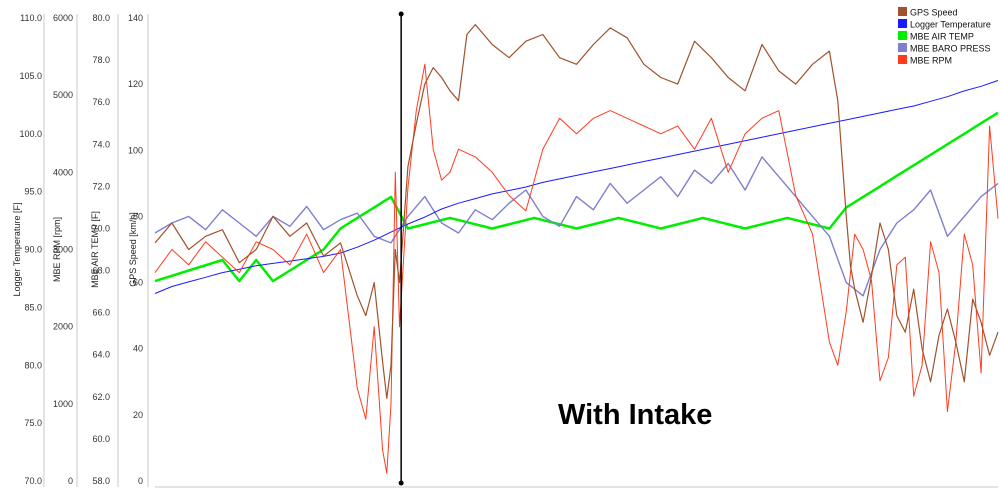 This screenshot has width=1000, height=490. Describe the element at coordinates (95, 249) in the screenshot. I see `axis-title: MBE AIR TEMP [F]` at that location.